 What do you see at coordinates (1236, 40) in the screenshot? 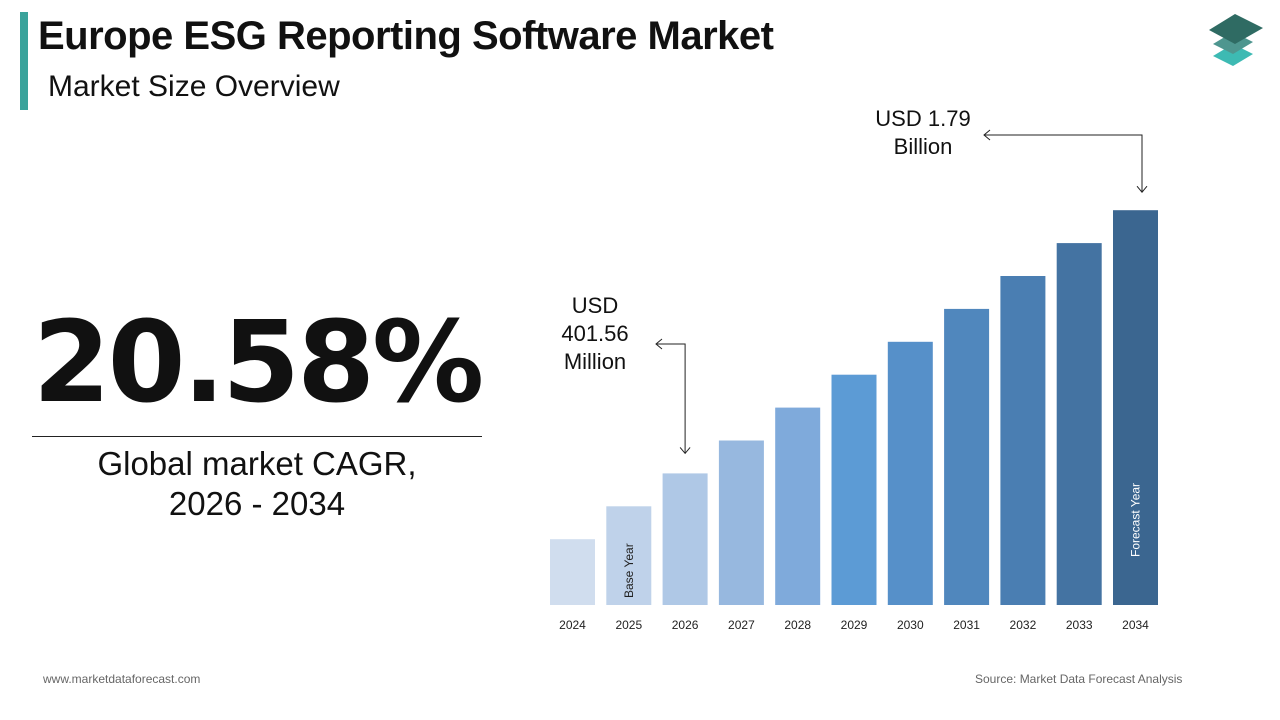
I see `stacked-layers-logo-icon` at bounding box center [1236, 40].